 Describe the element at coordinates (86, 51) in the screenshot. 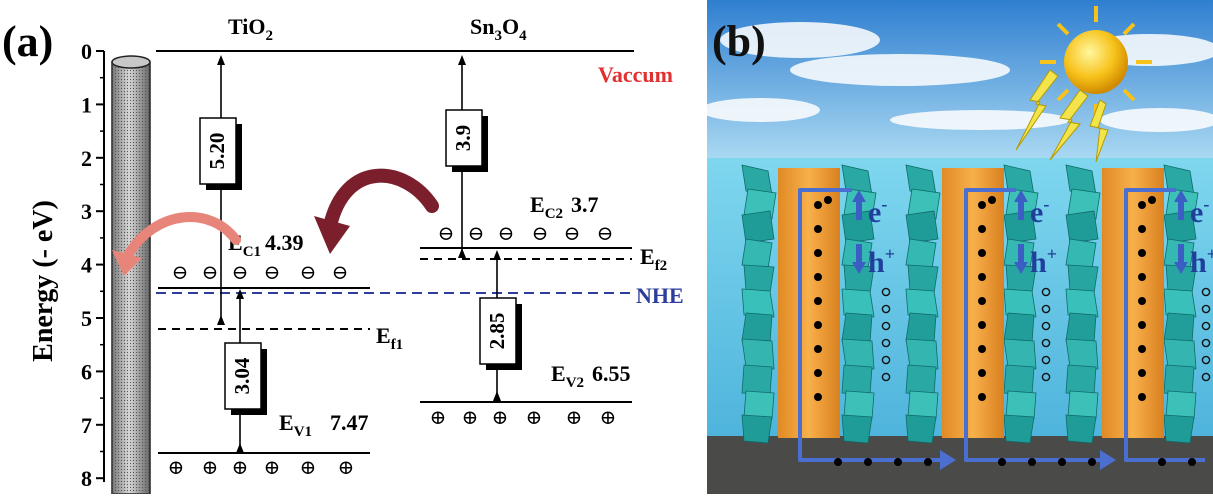

I see `y-tick-label: 0` at that location.